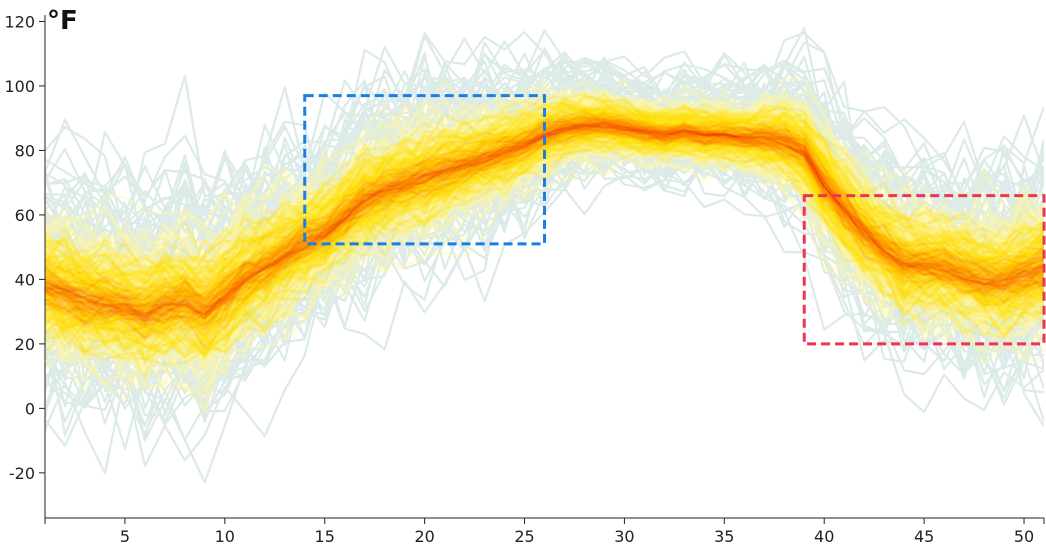 The image size is (1046, 549). I want to click on x-tick-label: 45, so click(924, 536).